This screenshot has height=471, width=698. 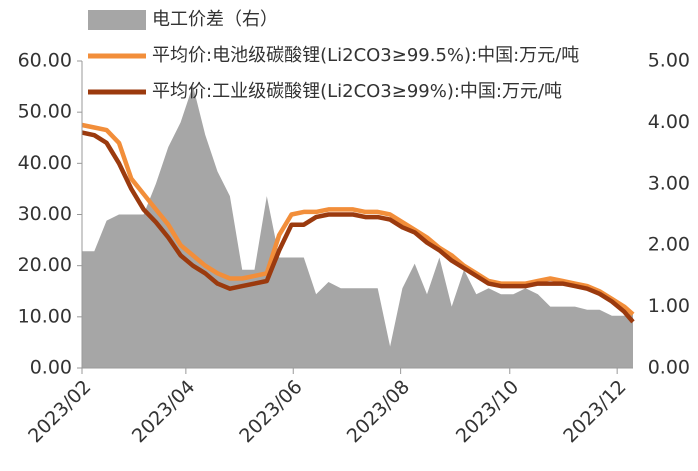 I want to click on legend-label: 电工价差（右）, so click(x=215, y=19).